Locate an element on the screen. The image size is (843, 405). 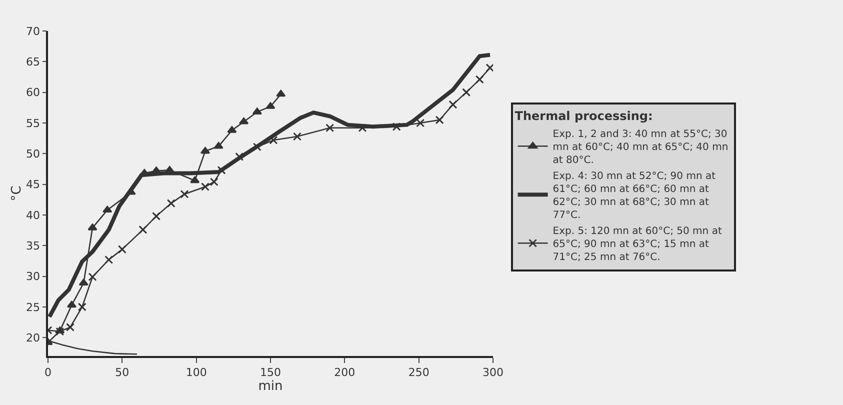
y-tick-label: 25 is located at coordinates (33, 307).